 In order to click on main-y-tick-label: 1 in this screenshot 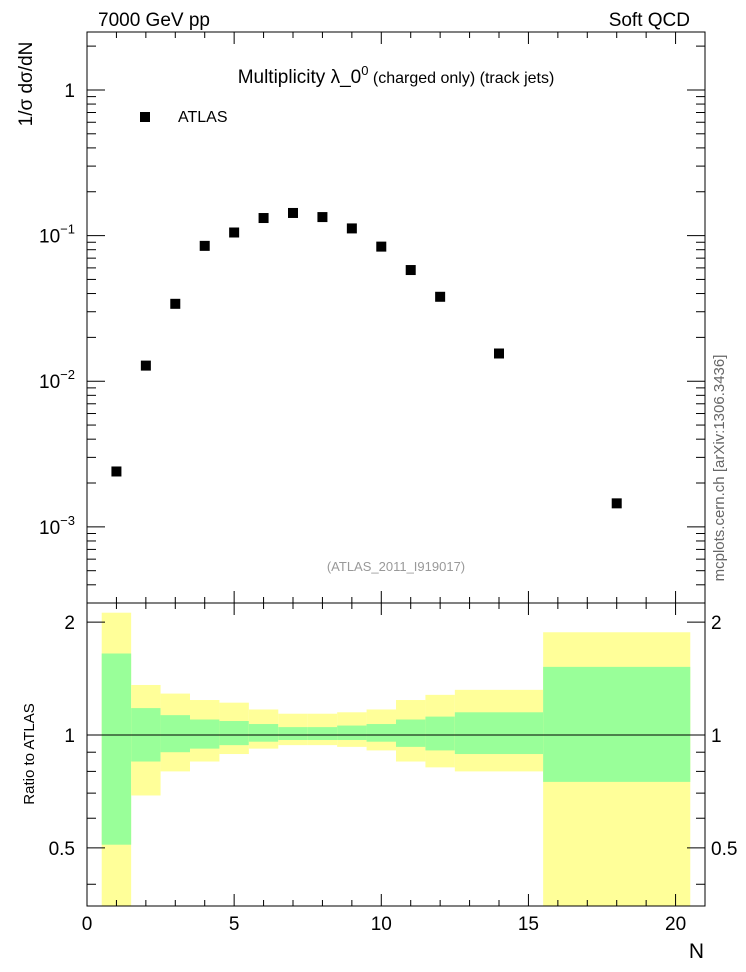, I will do `click(69, 91)`.